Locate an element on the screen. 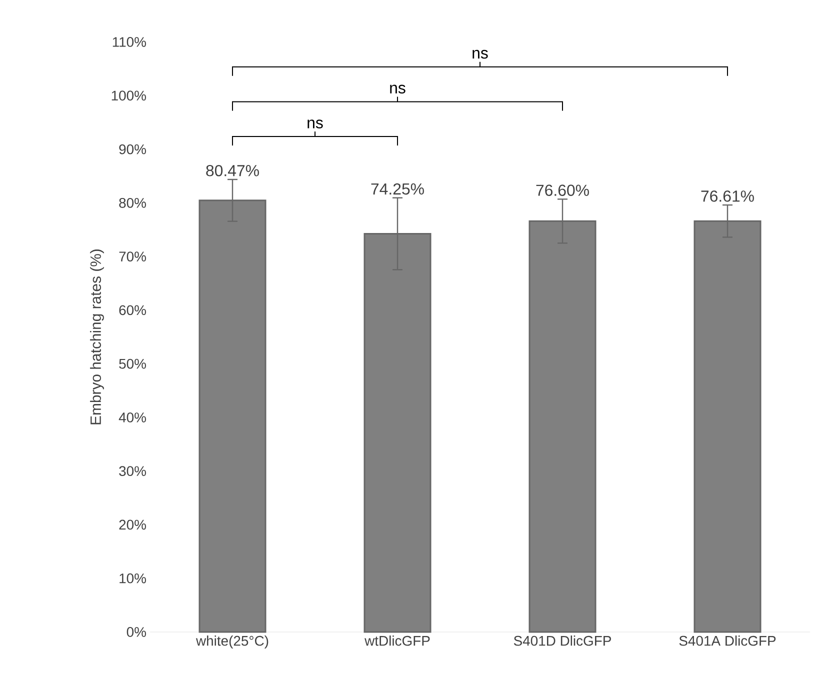 The width and height of the screenshot is (836, 684). x-tick-label: white(25°C) is located at coordinates (232, 642).